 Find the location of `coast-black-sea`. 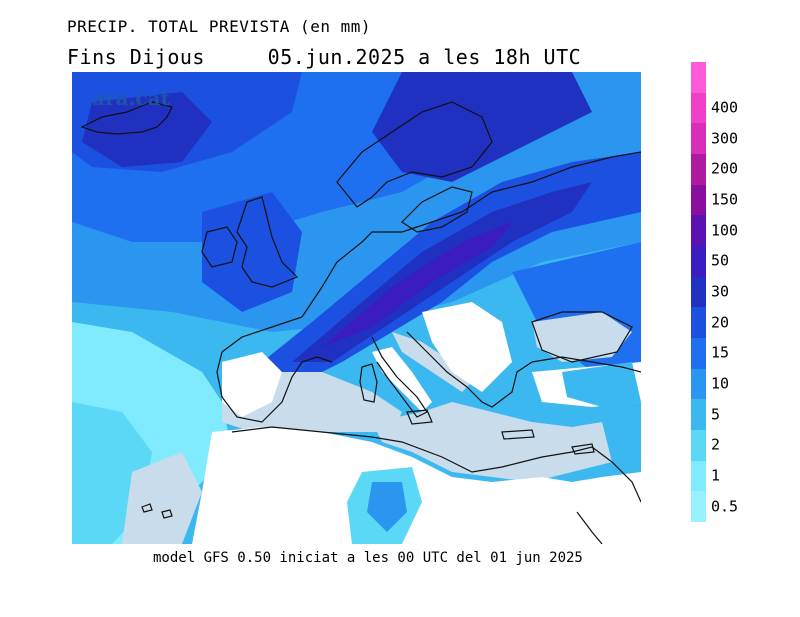

coast-black-sea is located at coordinates (582, 337).